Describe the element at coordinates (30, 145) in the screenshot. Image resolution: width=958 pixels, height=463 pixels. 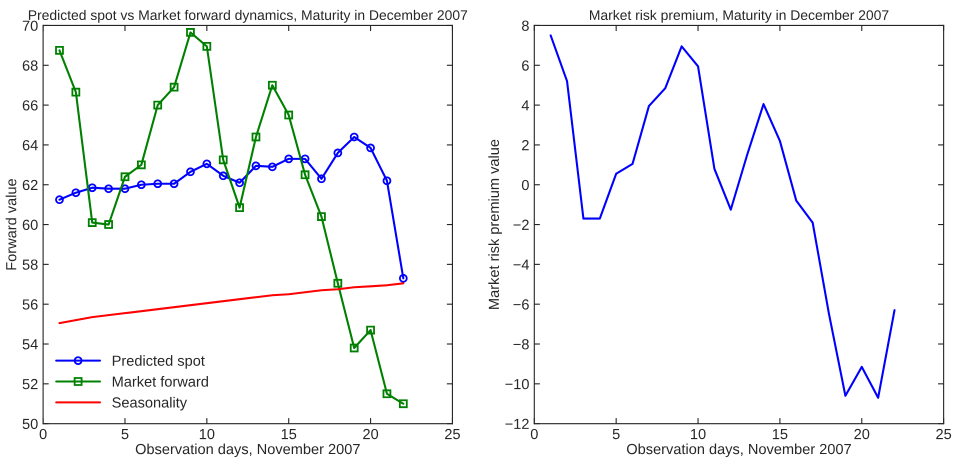
I see `y-tick-label: 64` at that location.